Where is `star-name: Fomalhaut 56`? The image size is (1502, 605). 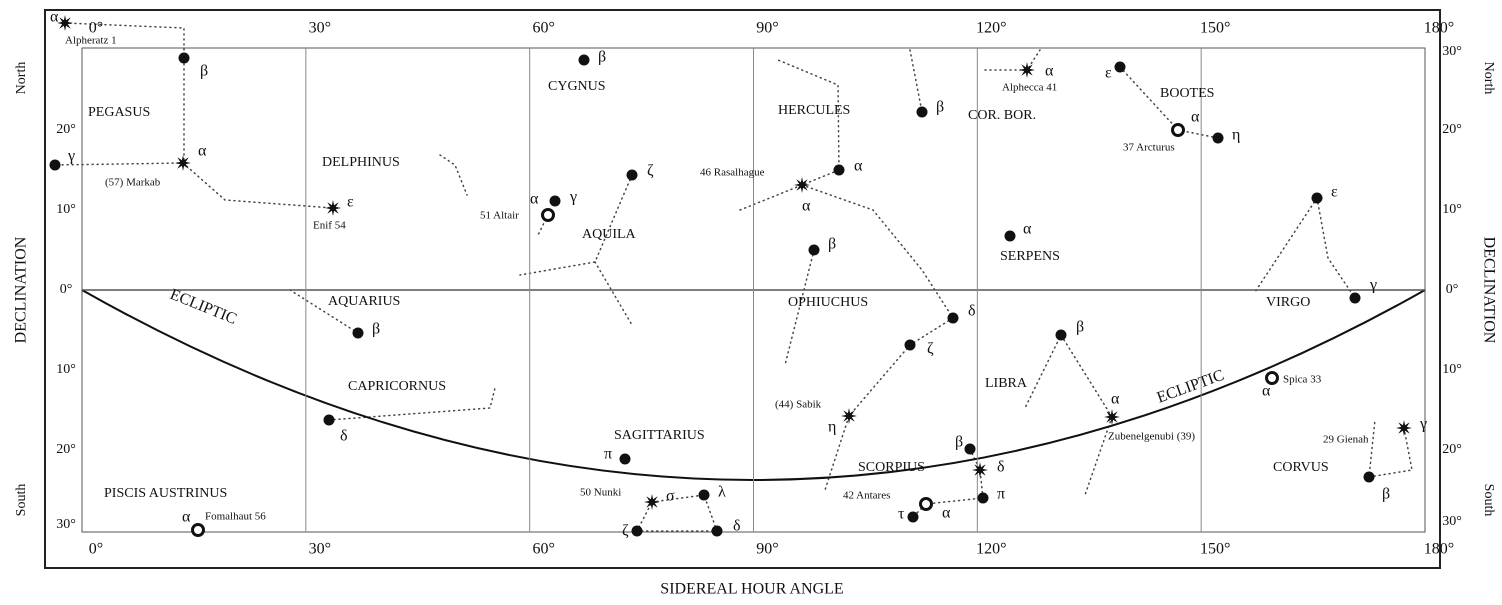
star-name: Fomalhaut 56 is located at coordinates (235, 517).